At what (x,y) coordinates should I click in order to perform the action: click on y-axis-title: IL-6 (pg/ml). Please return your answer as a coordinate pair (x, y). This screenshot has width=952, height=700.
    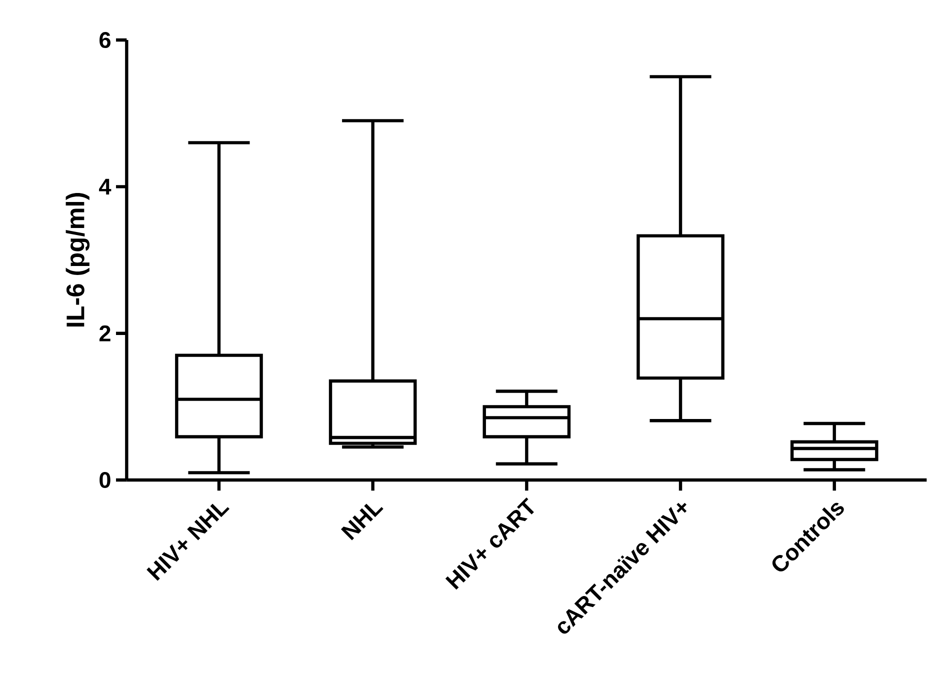
    Looking at the image, I should click on (78, 260).